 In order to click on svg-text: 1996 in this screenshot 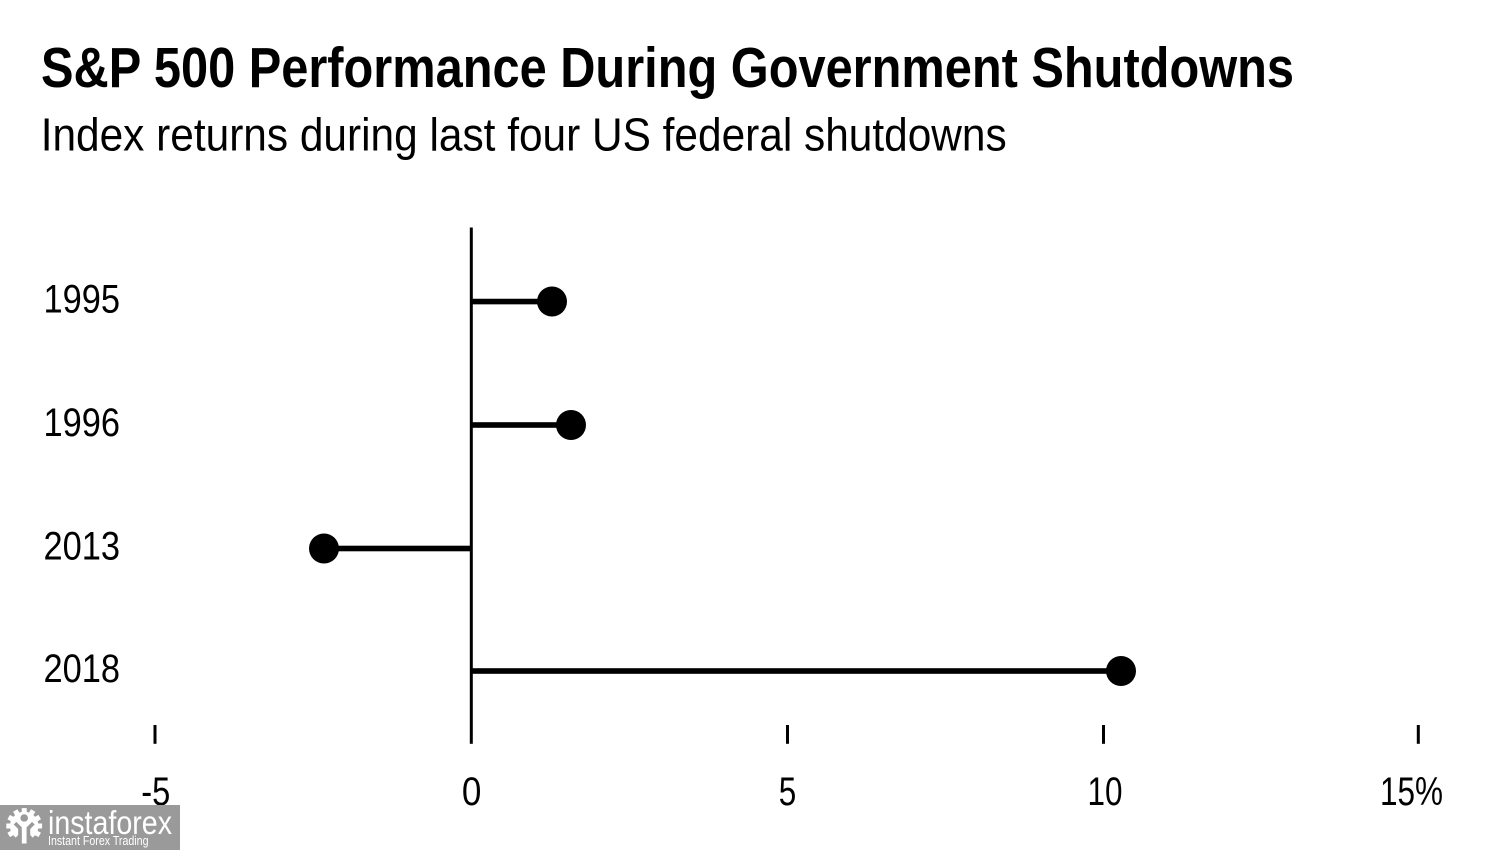, I will do `click(82, 423)`.